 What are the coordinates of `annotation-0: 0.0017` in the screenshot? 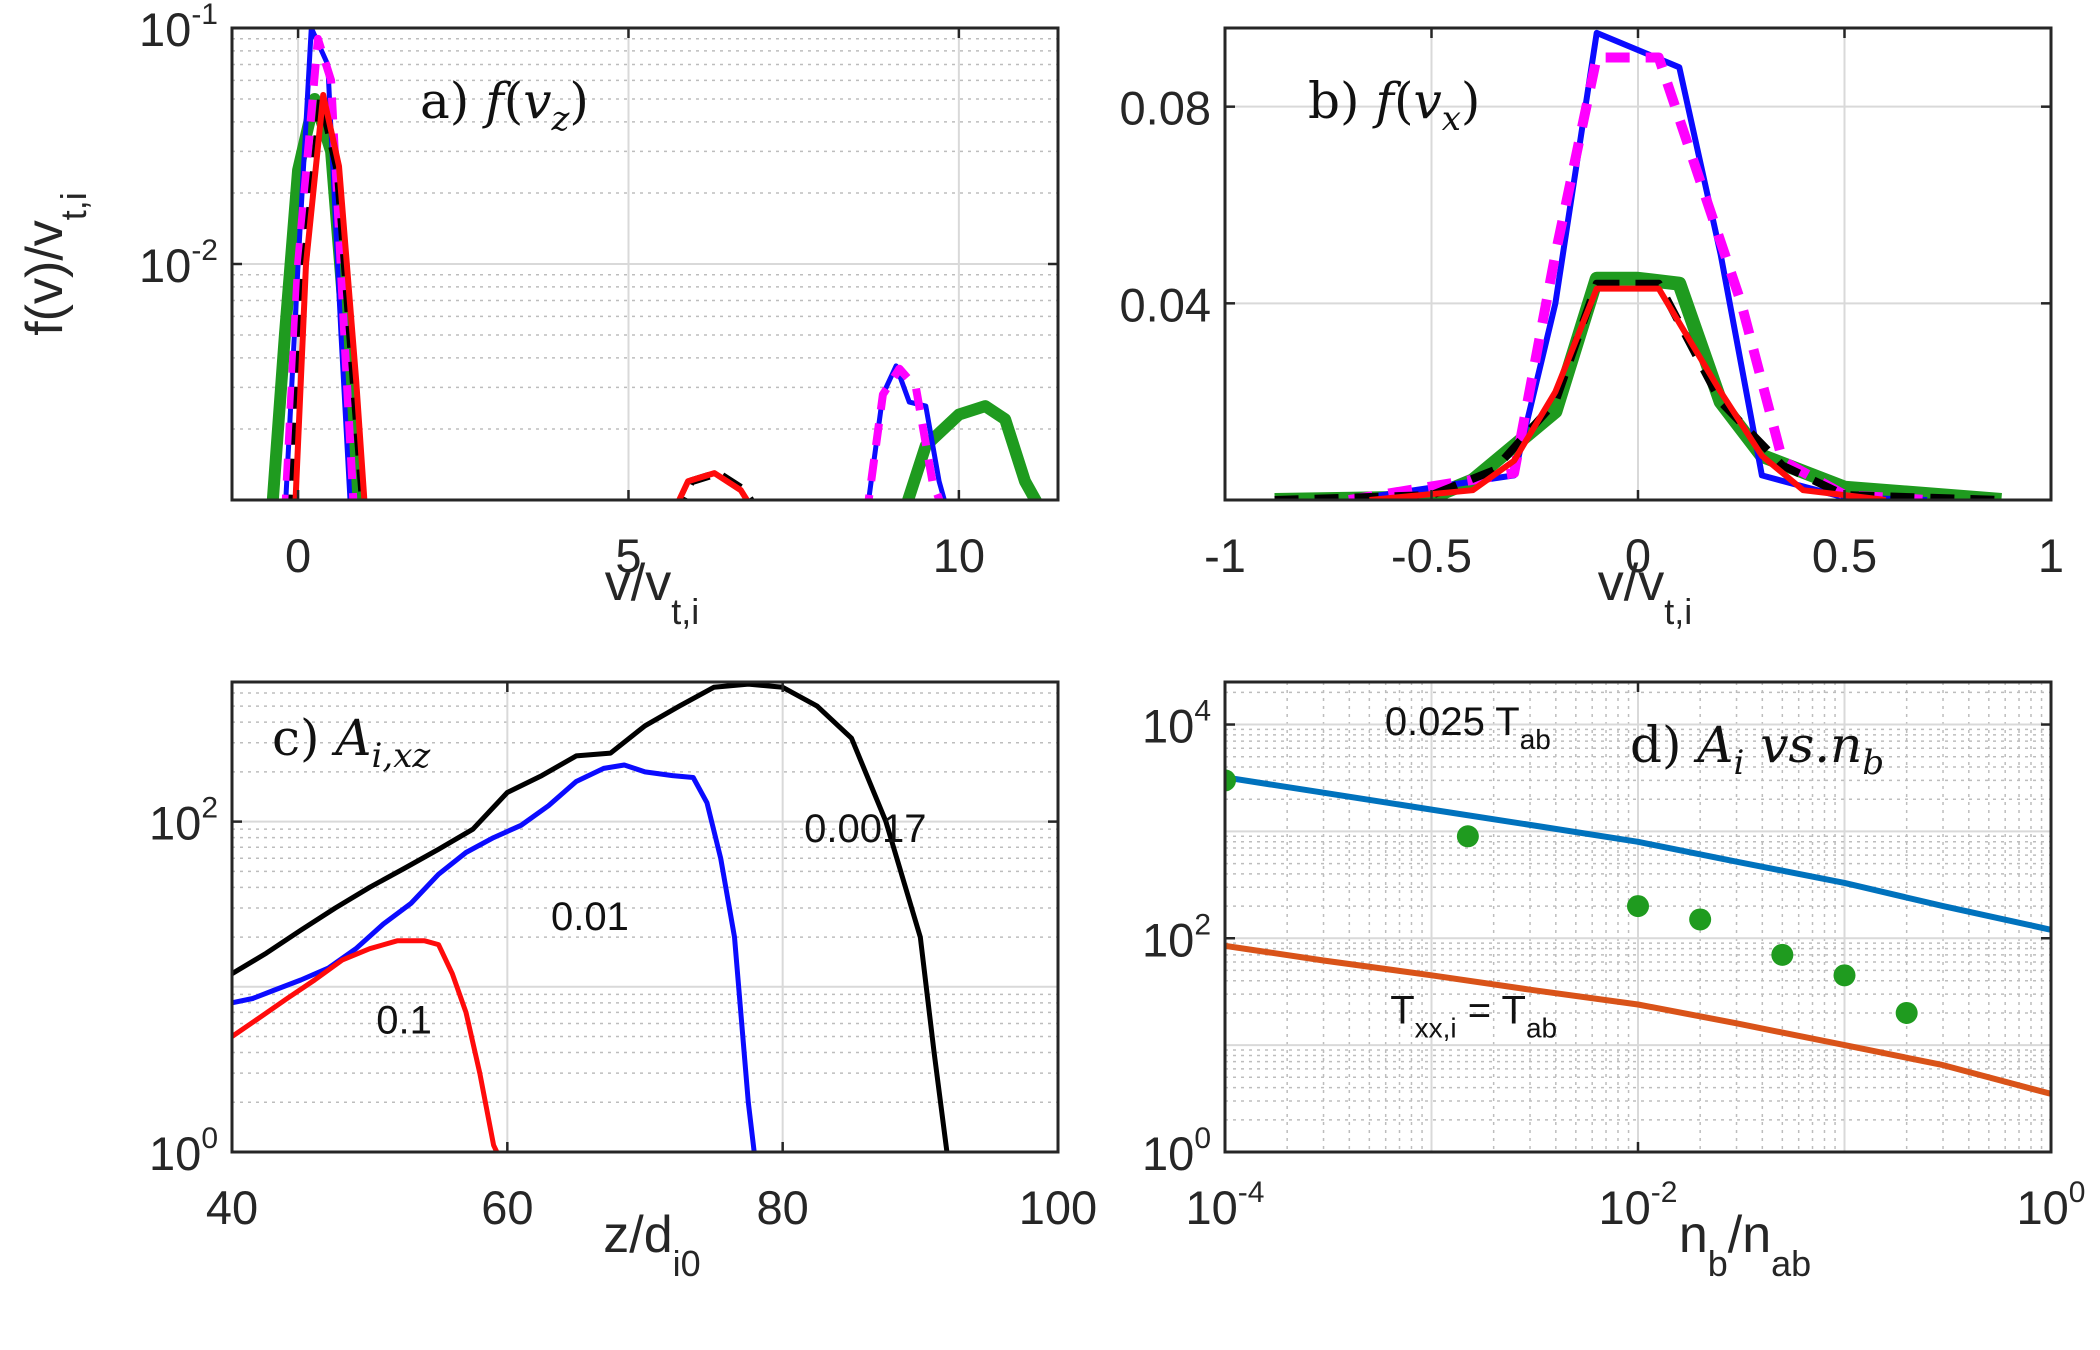 It's located at (865, 829).